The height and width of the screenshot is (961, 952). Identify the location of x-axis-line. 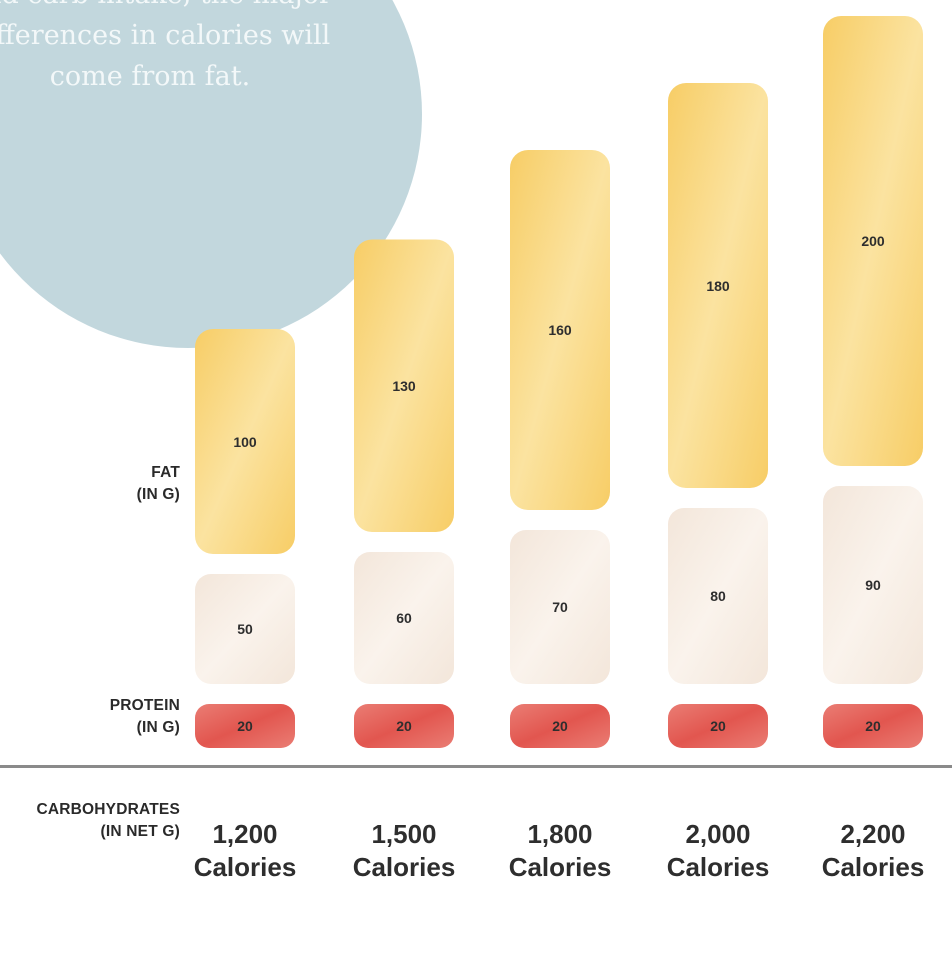
(476, 766).